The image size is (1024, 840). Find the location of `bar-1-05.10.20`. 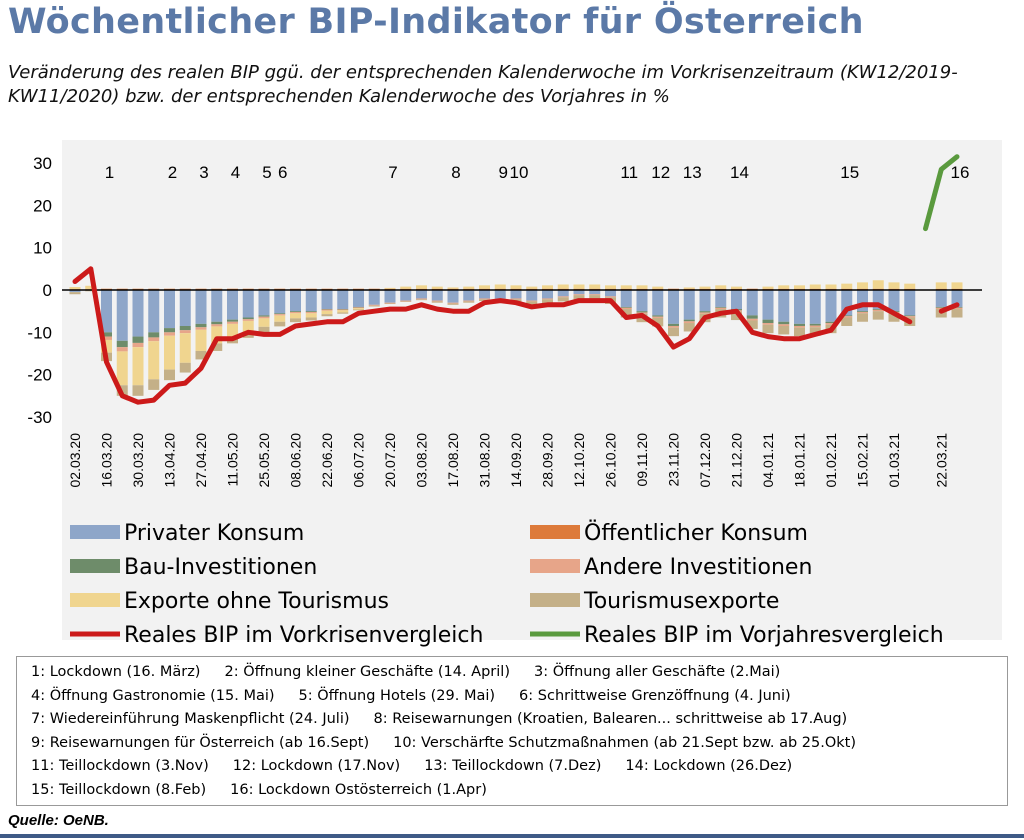

bar-1-05.10.20 is located at coordinates (563, 293).